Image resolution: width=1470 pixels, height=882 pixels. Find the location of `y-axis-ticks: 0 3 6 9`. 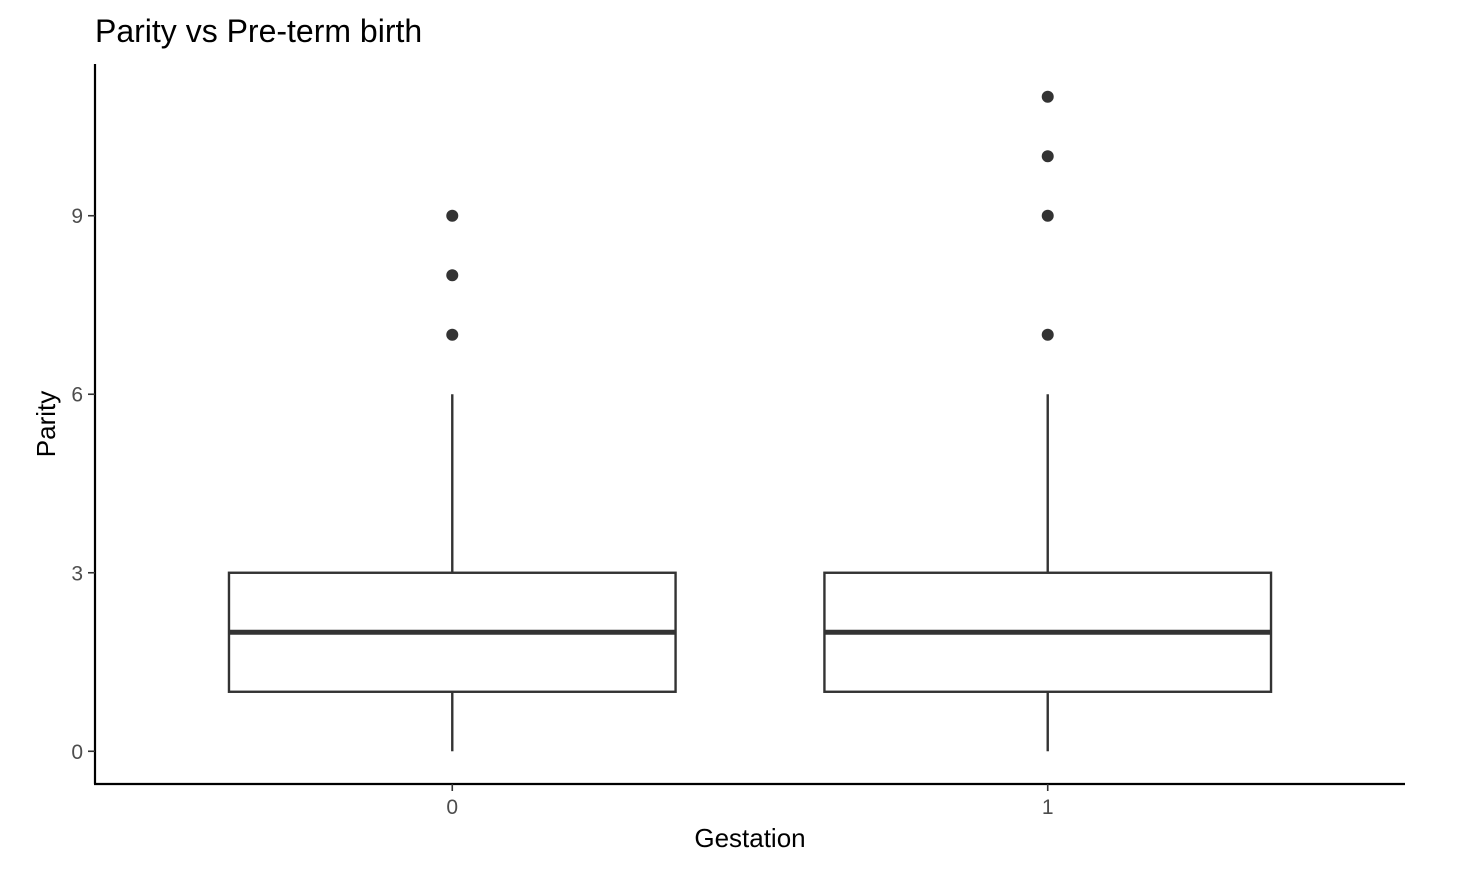

y-axis-ticks: 0 3 6 9 is located at coordinates (83, 484).